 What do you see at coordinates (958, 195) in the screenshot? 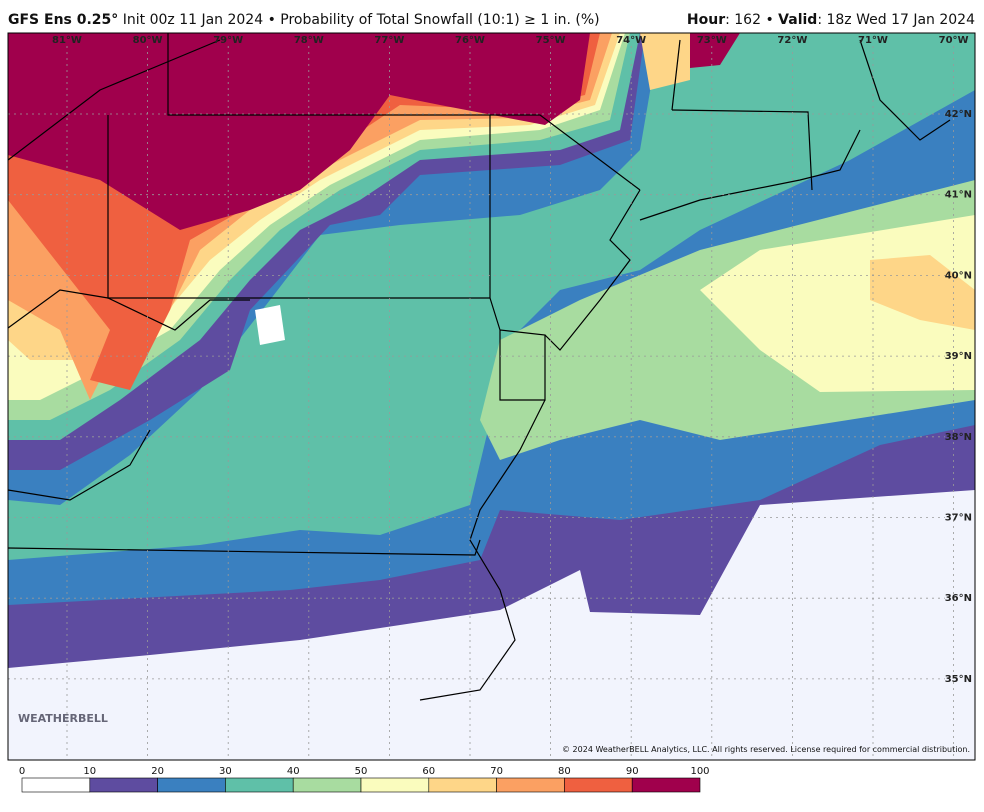
I see `latitude-label: 41°N` at bounding box center [958, 195].